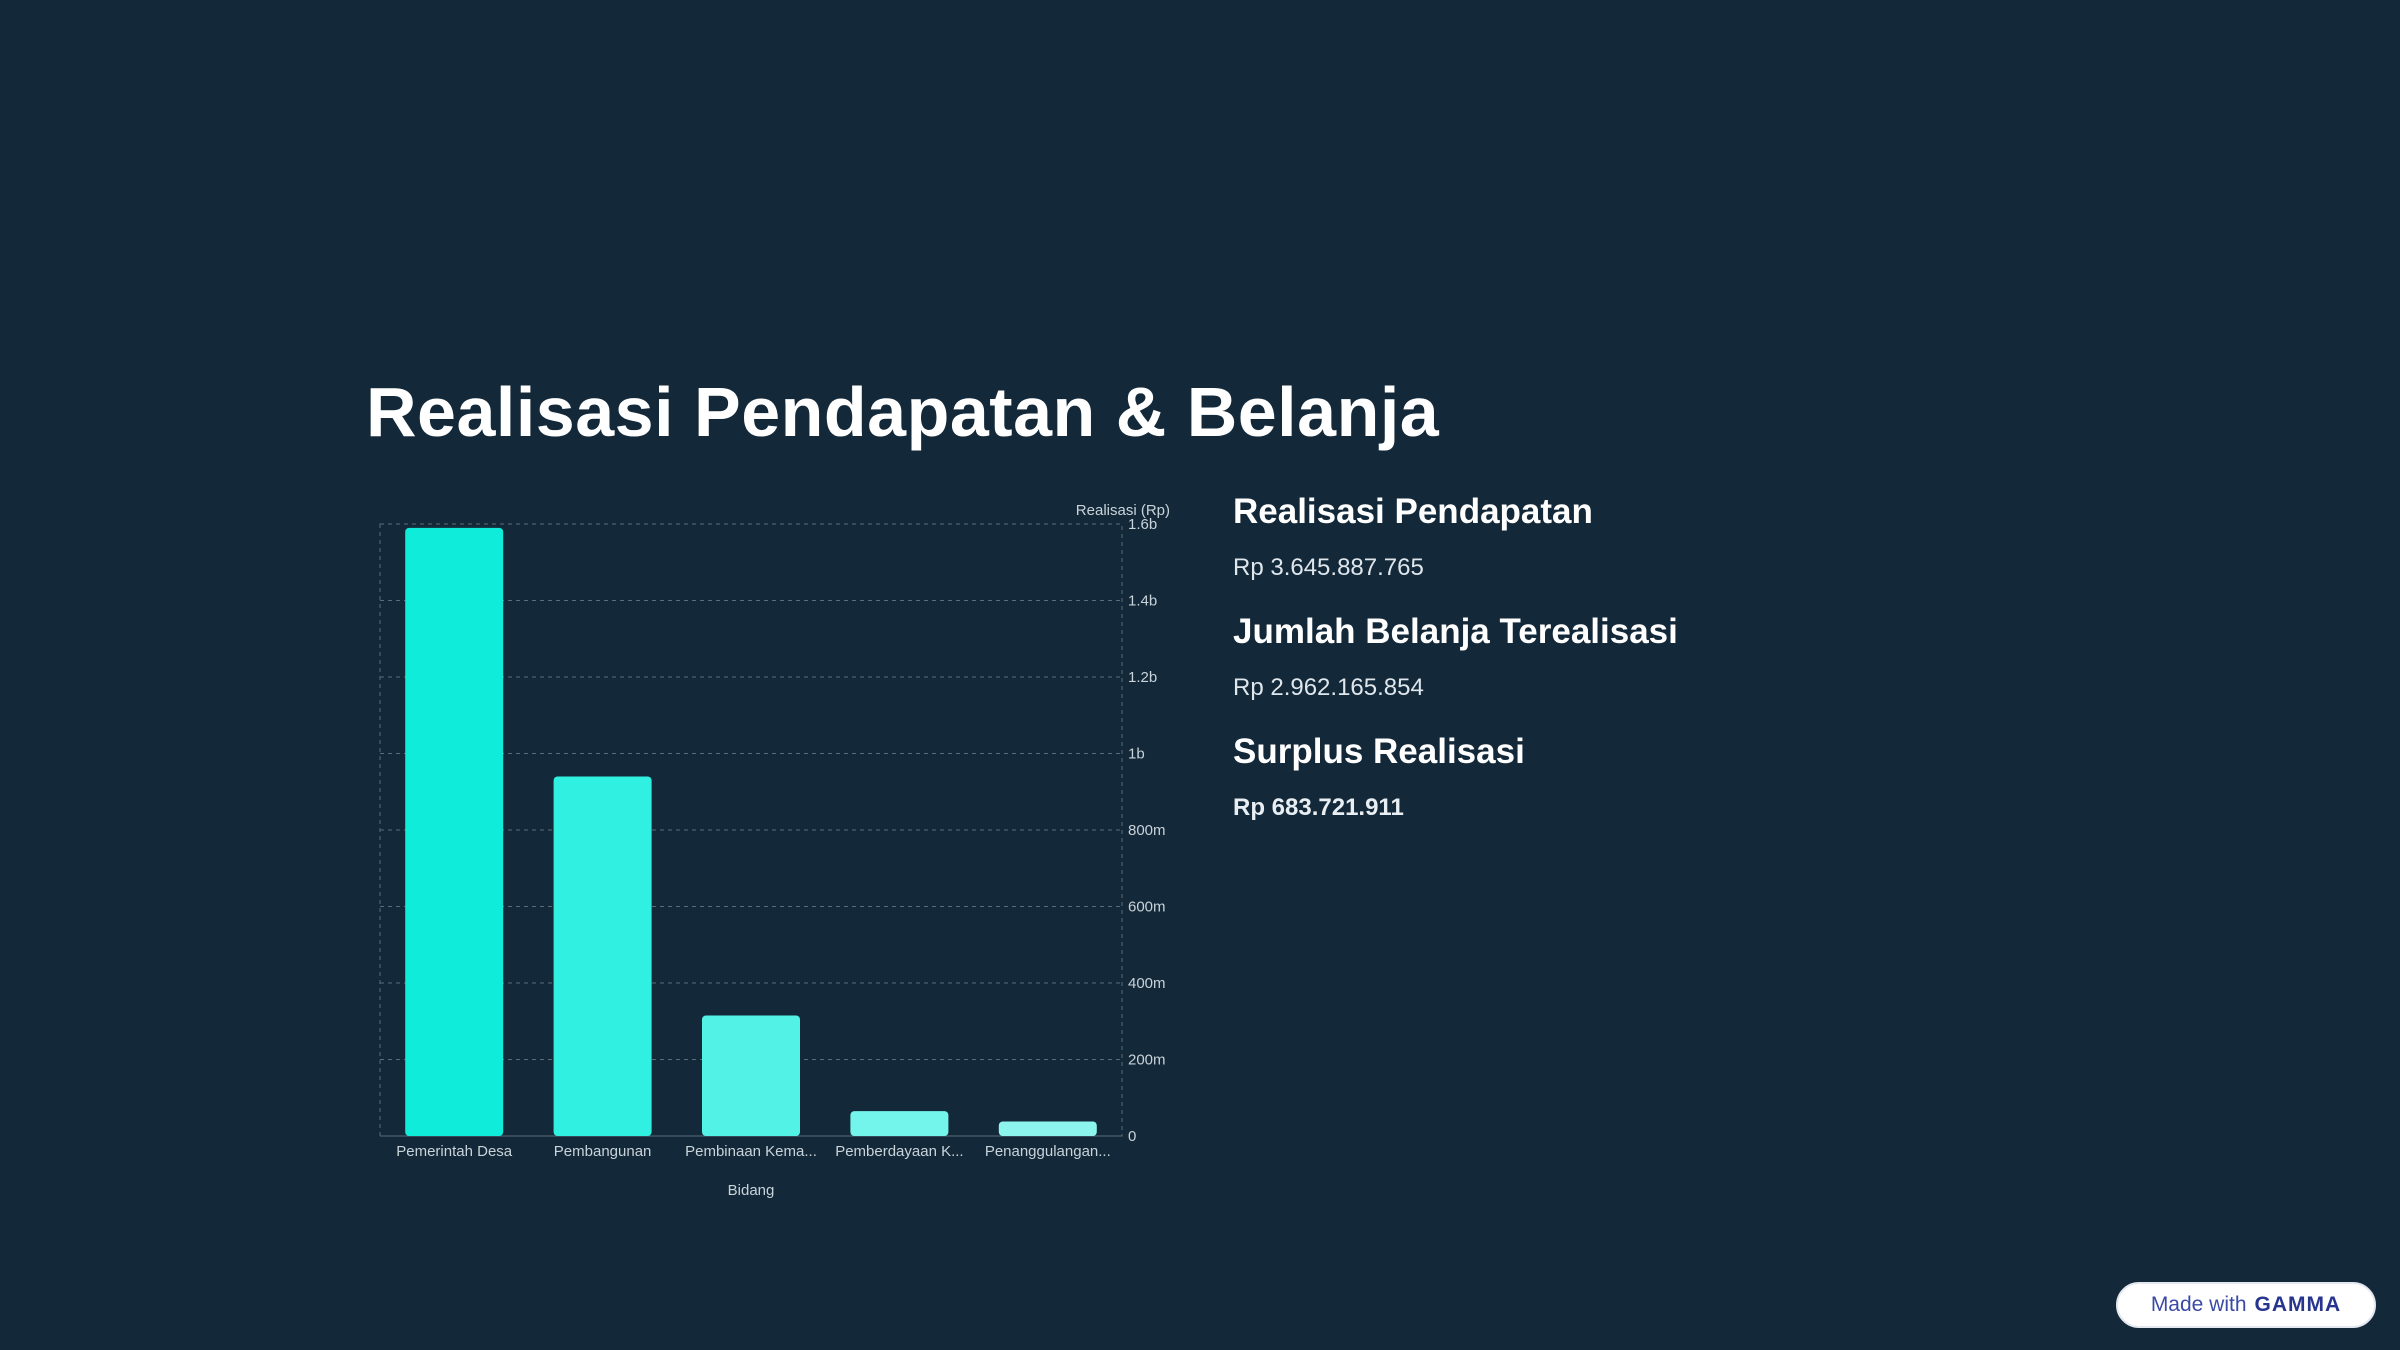 The height and width of the screenshot is (1350, 2400). I want to click on y-tick-label: 200m, so click(1147, 1060).